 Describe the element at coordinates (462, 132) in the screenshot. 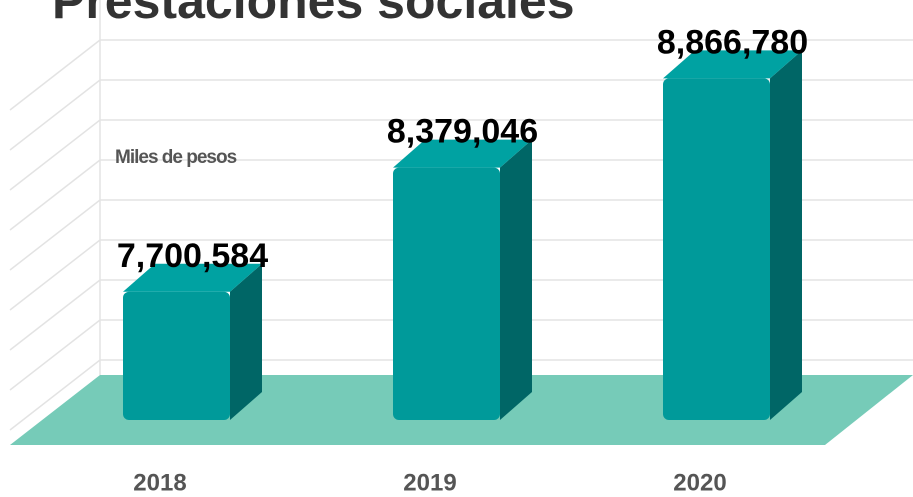

I see `data-label: 8,379,046` at that location.